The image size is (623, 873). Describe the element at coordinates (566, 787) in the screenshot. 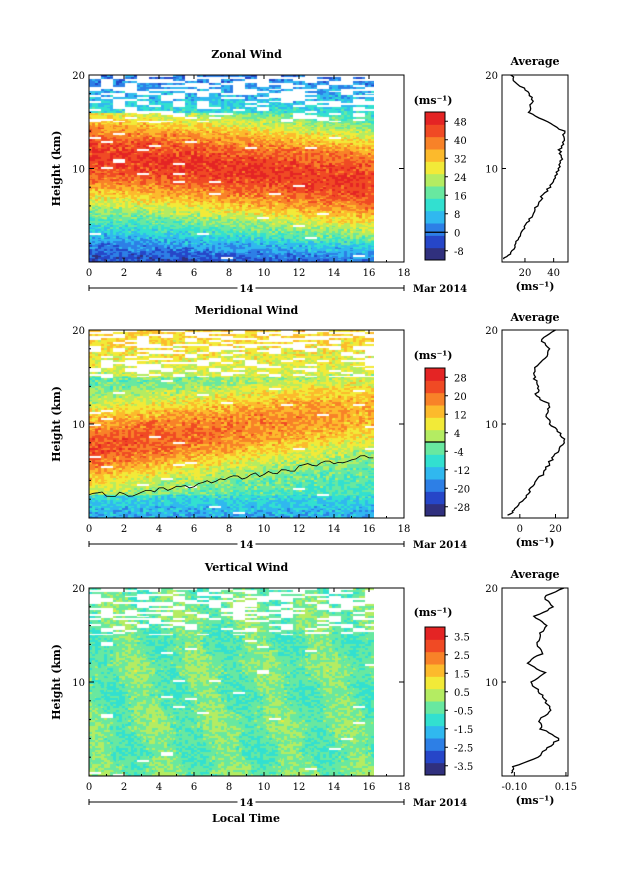

I see `profile-x-tick-label: 0.15` at that location.